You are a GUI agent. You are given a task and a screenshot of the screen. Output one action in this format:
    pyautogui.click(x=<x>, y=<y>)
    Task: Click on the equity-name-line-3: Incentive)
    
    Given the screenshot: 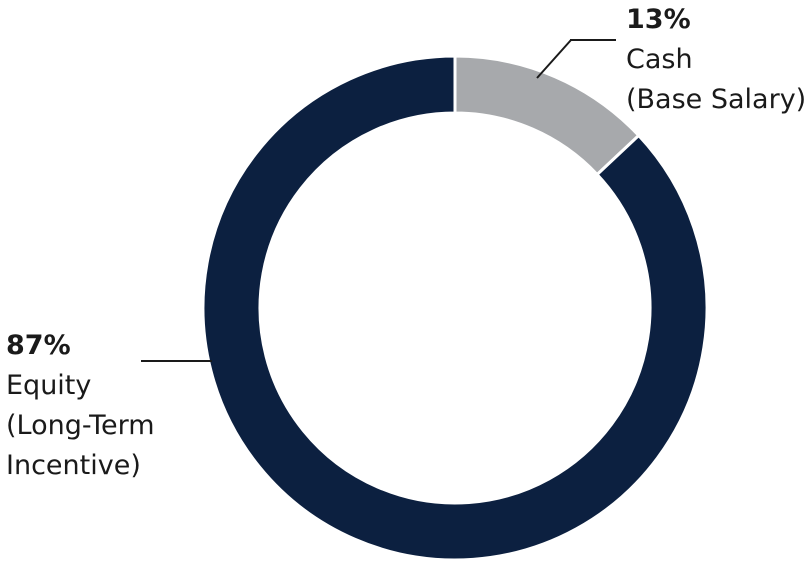 What is the action you would take?
    pyautogui.click(x=73, y=465)
    